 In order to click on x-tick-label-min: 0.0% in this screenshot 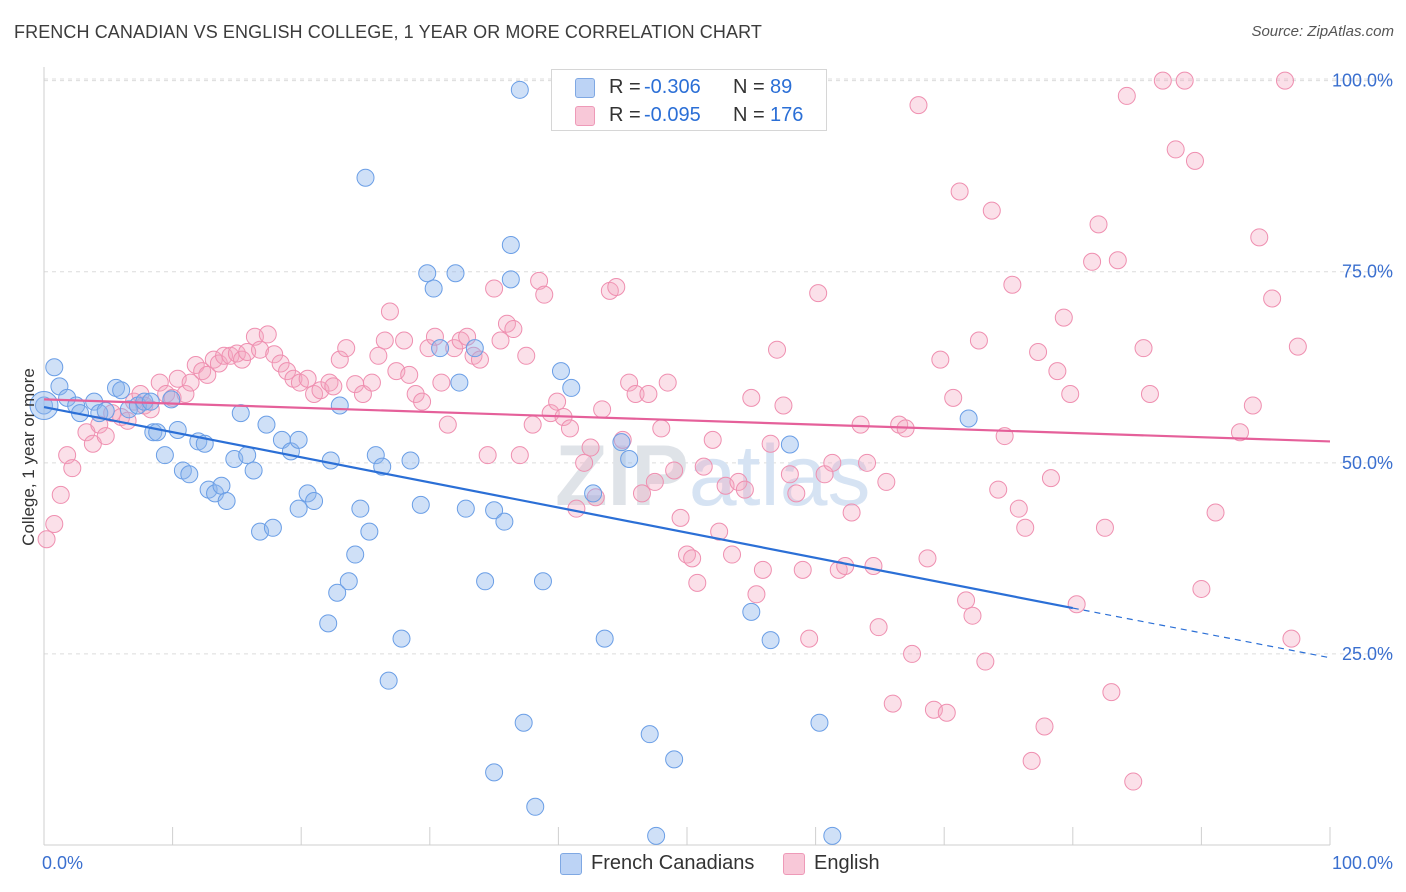, I will do `click(62, 863)`.